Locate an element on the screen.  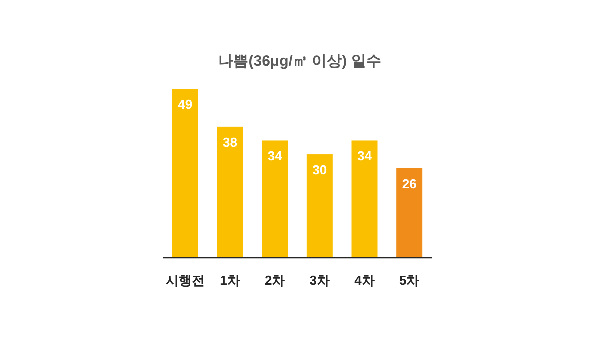
data-label: 49 is located at coordinates (185, 104).